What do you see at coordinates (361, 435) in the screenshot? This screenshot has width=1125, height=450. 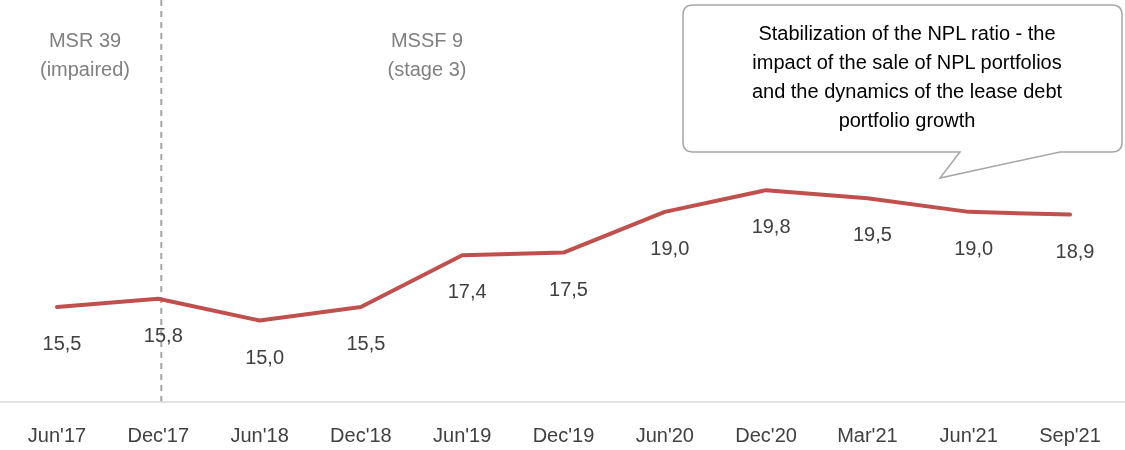 I see `x-tick-label: Dec'18` at bounding box center [361, 435].